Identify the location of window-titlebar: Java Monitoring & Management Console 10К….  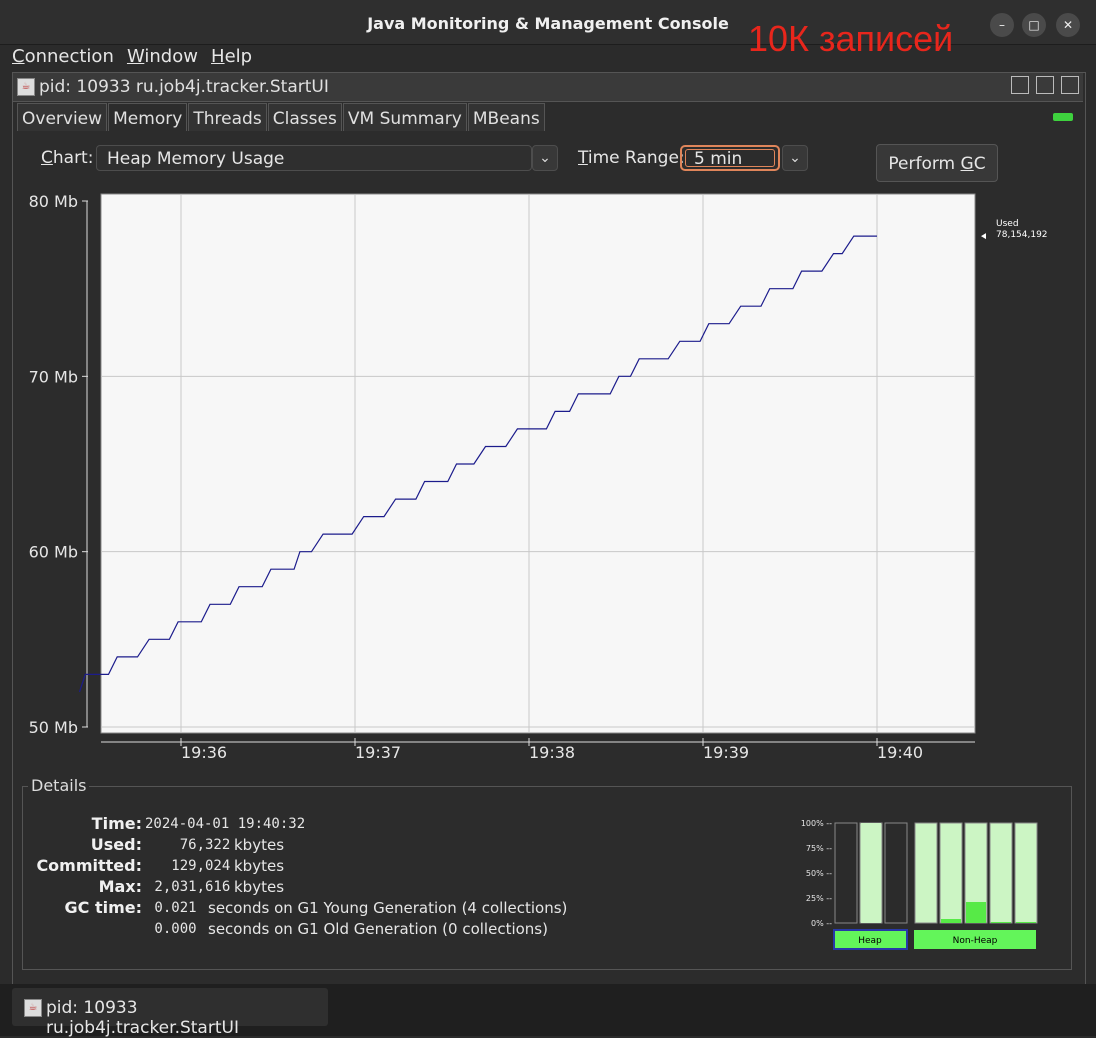
(548, 29).